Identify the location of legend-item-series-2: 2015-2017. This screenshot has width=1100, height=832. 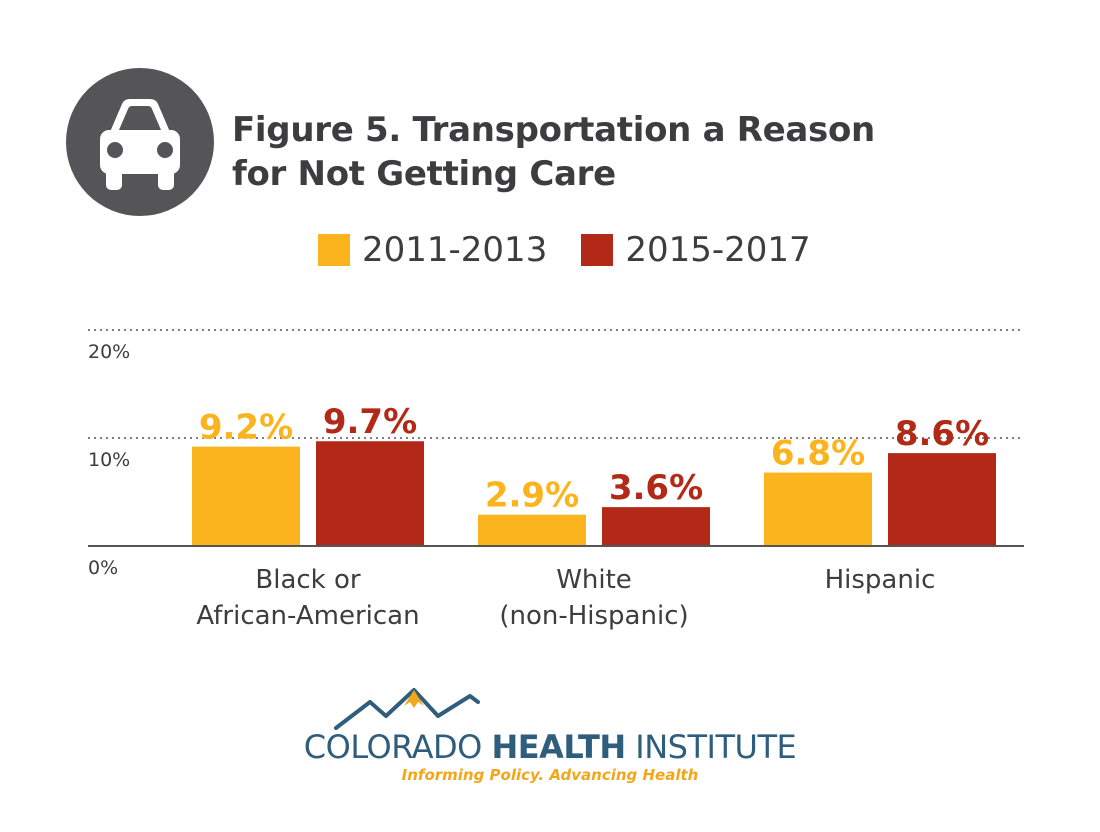
(696, 250).